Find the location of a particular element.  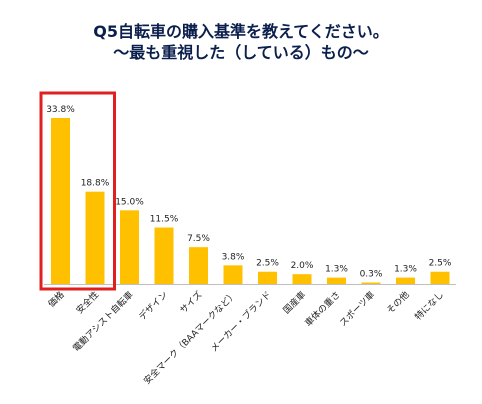

category-label: スポーツ車 is located at coordinates (357, 309).